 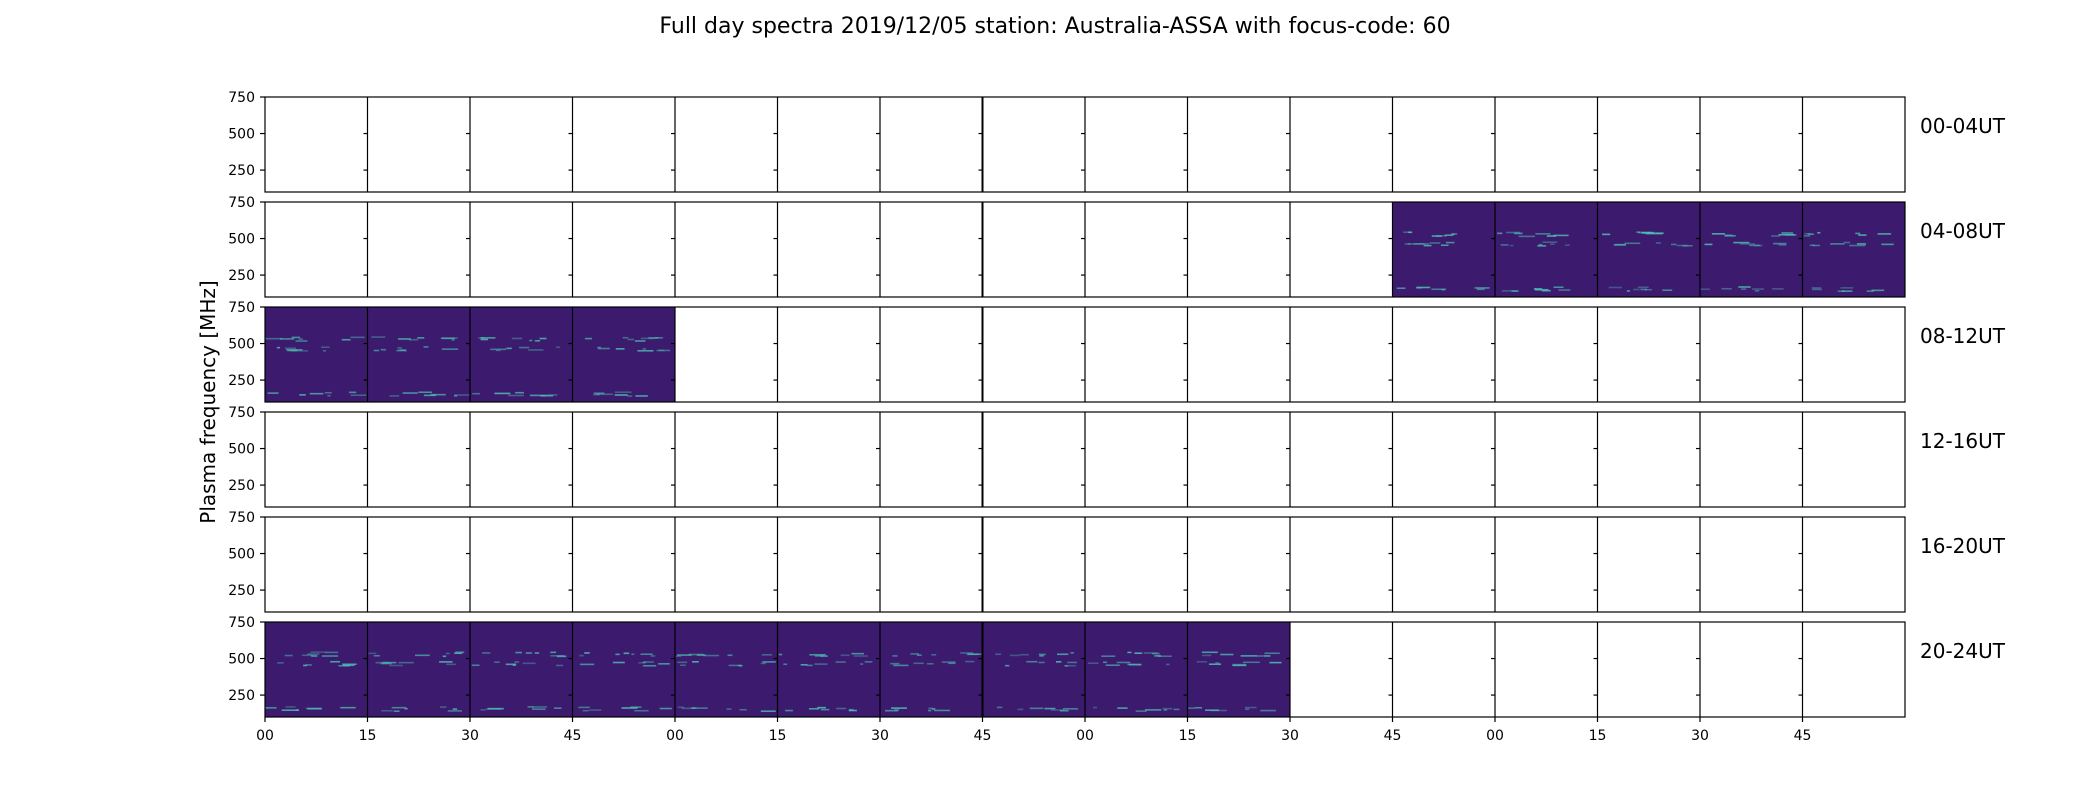 I want to click on y-tick-label: 500, so click(x=241, y=450).